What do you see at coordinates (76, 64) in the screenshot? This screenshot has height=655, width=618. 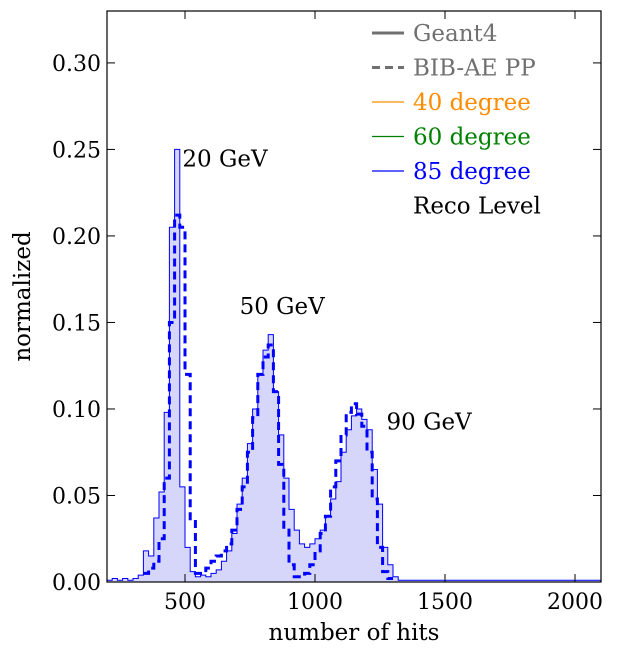 I see `y-tick-label: 0.30` at bounding box center [76, 64].